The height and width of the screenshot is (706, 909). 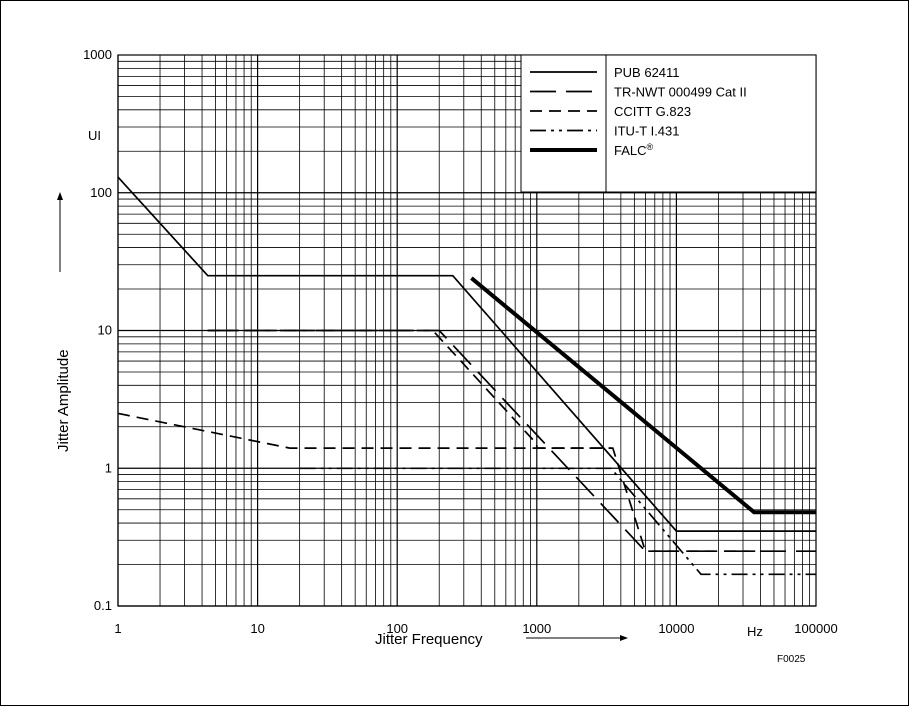 What do you see at coordinates (60, 232) in the screenshot?
I see `y-axis-arrow` at bounding box center [60, 232].